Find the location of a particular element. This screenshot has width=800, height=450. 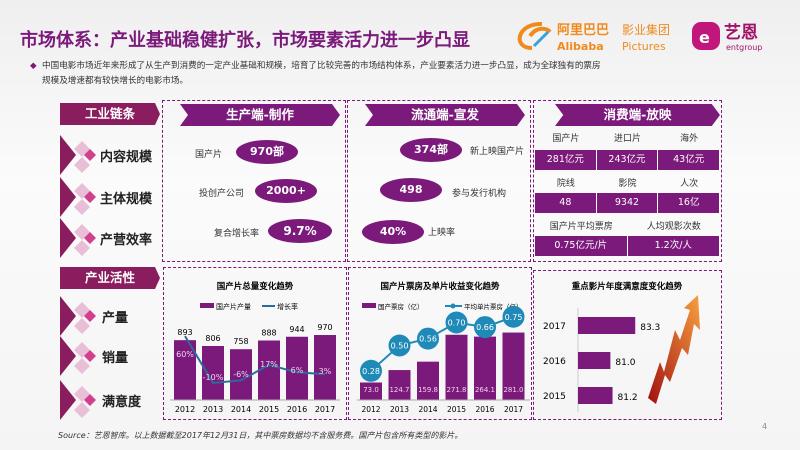

distribution-value: 40% is located at coordinates (393, 232).